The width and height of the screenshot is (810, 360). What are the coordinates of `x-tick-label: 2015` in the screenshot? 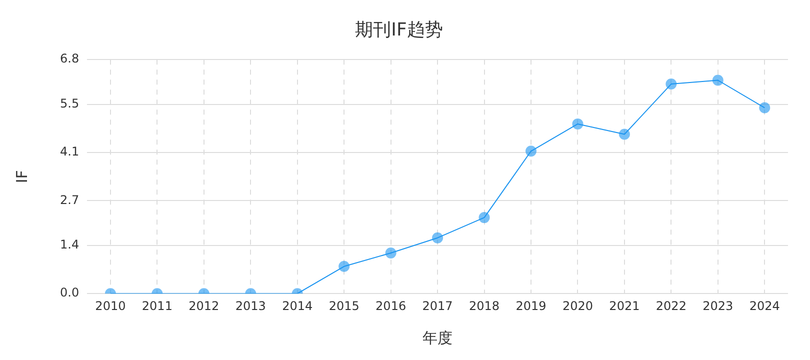 It's located at (344, 305).